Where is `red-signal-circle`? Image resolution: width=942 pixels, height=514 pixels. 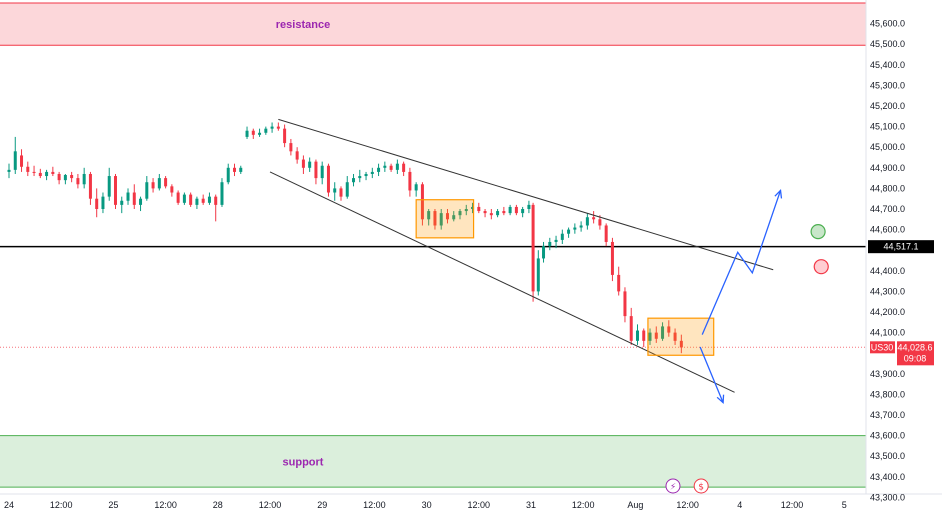
red-signal-circle is located at coordinates (821, 267).